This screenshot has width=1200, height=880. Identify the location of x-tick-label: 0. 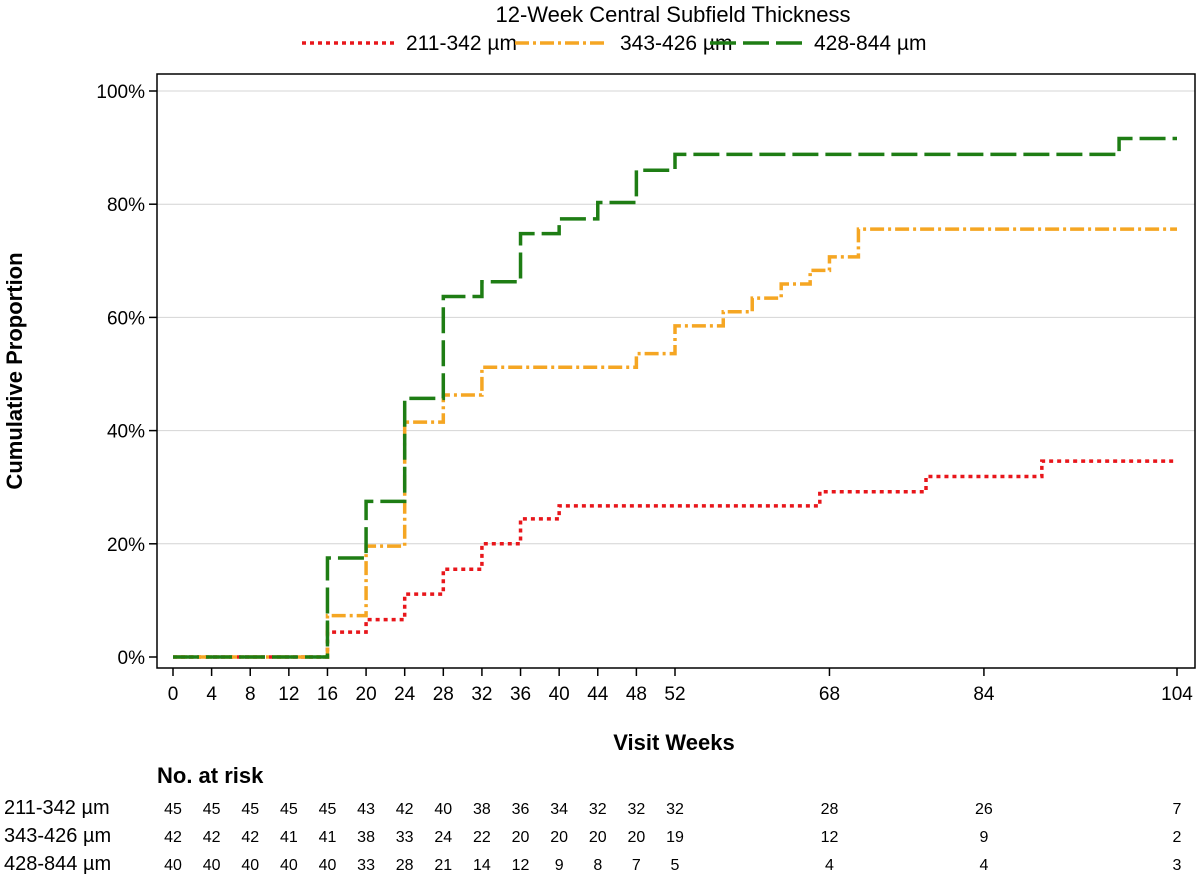
(173, 694).